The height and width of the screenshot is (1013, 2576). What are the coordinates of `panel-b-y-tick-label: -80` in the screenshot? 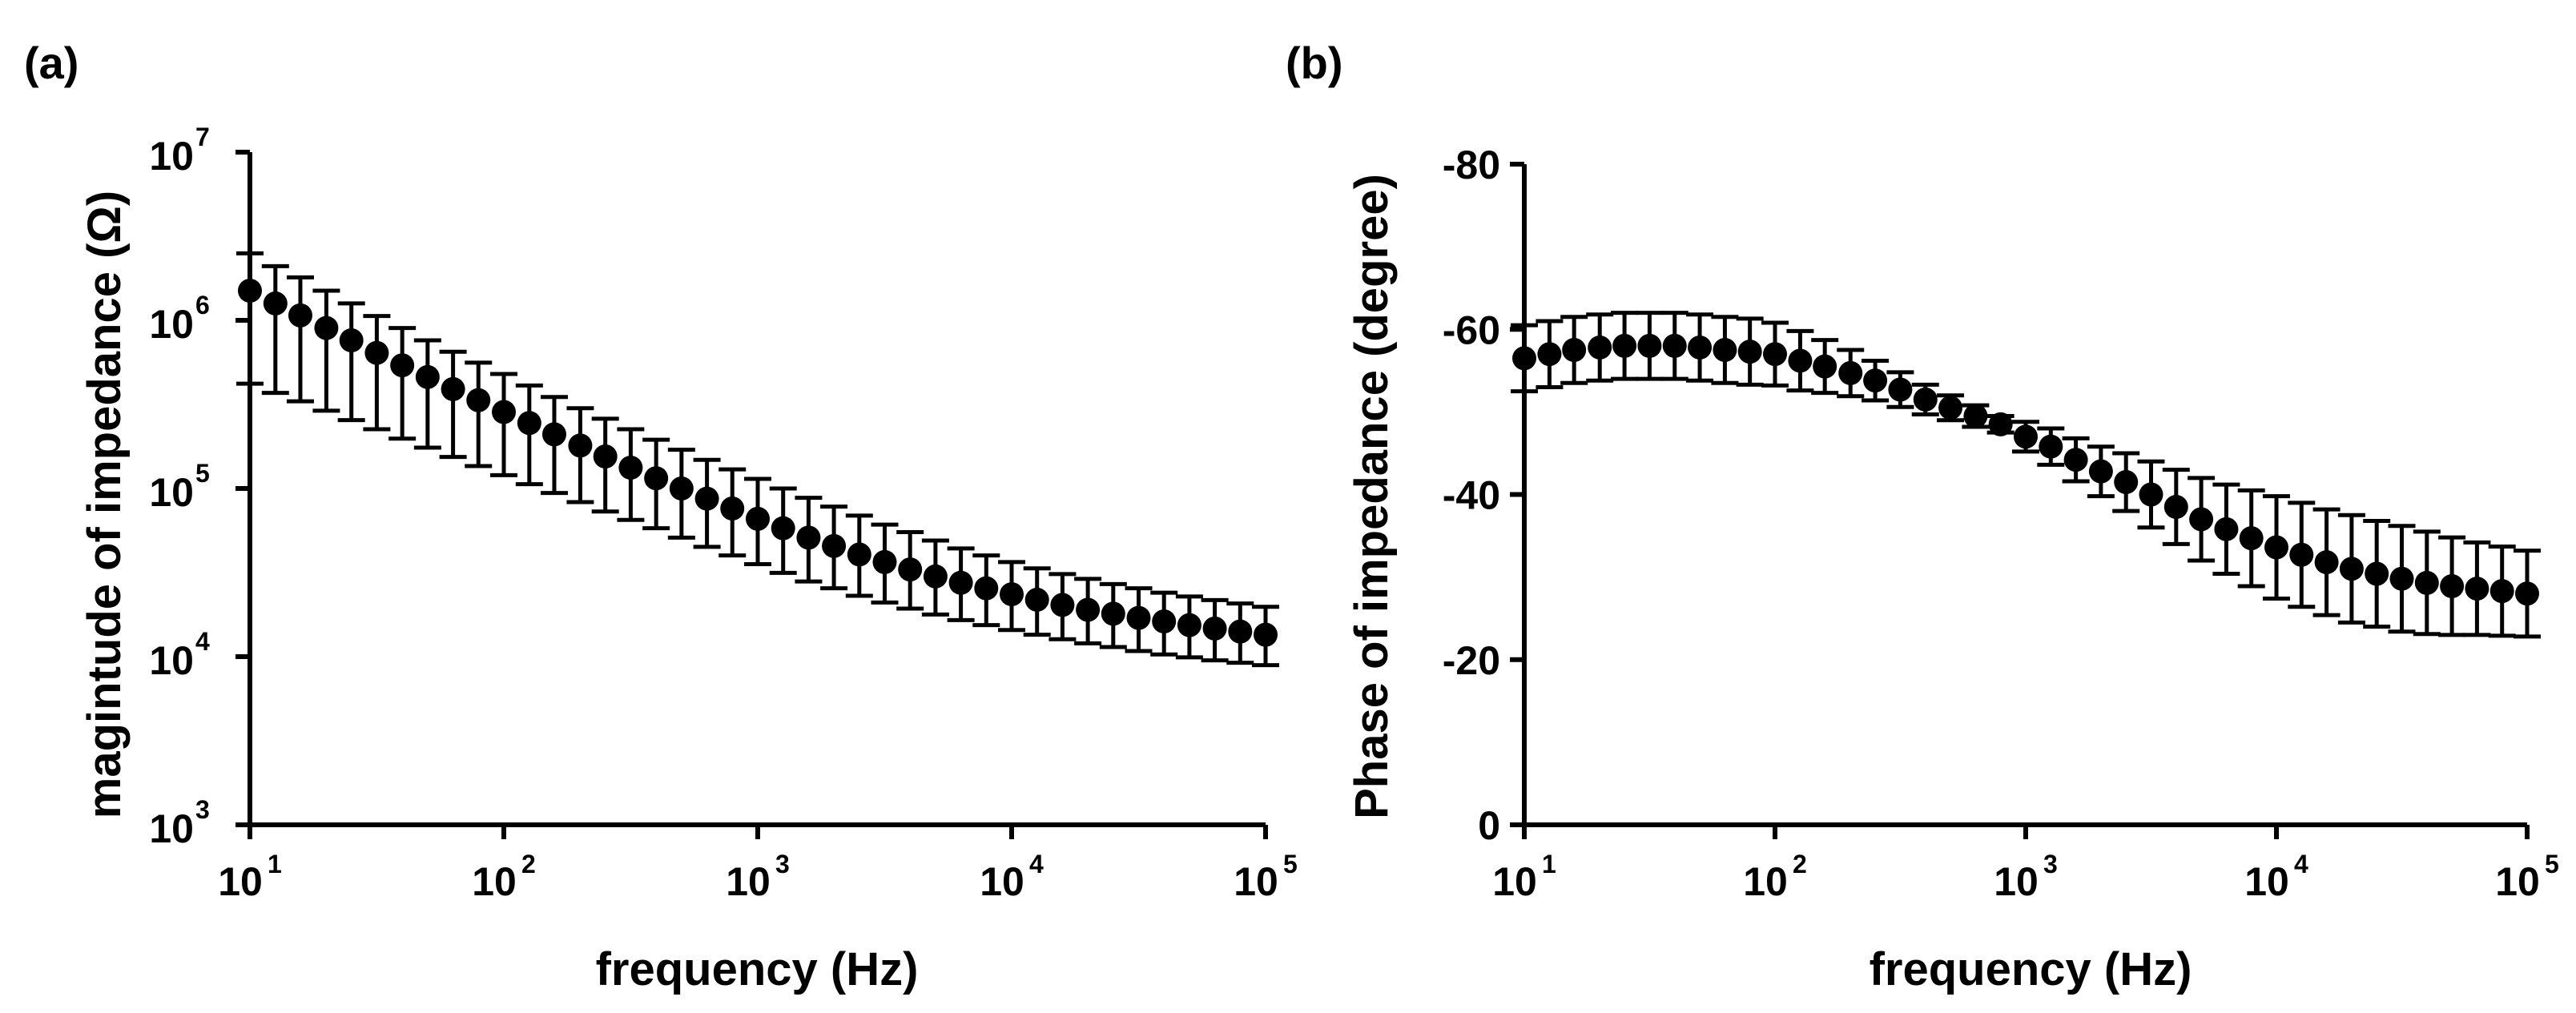 It's located at (1471, 165).